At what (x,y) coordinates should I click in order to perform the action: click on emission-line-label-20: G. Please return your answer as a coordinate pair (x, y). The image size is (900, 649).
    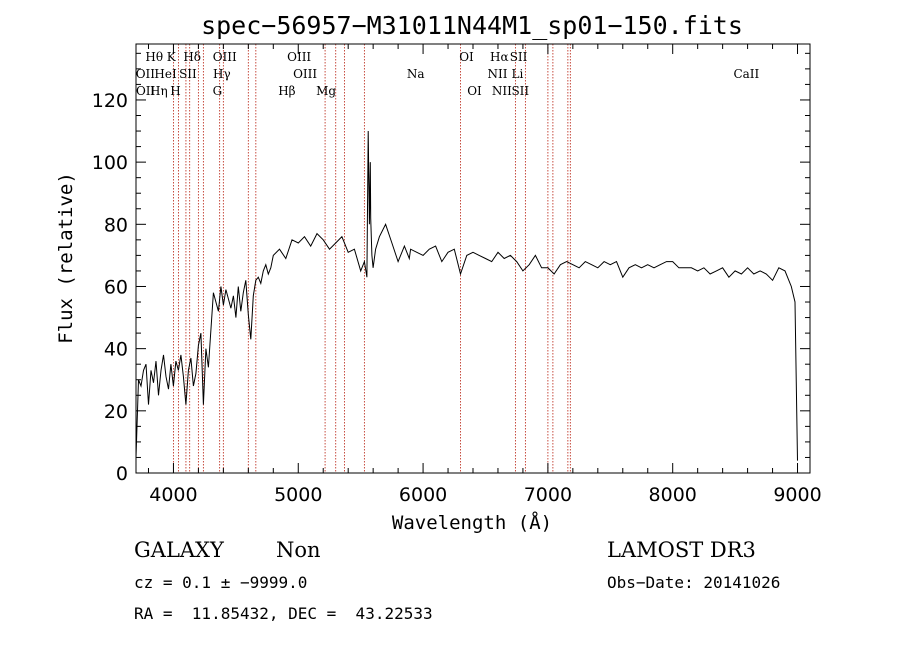
    Looking at the image, I should click on (218, 91).